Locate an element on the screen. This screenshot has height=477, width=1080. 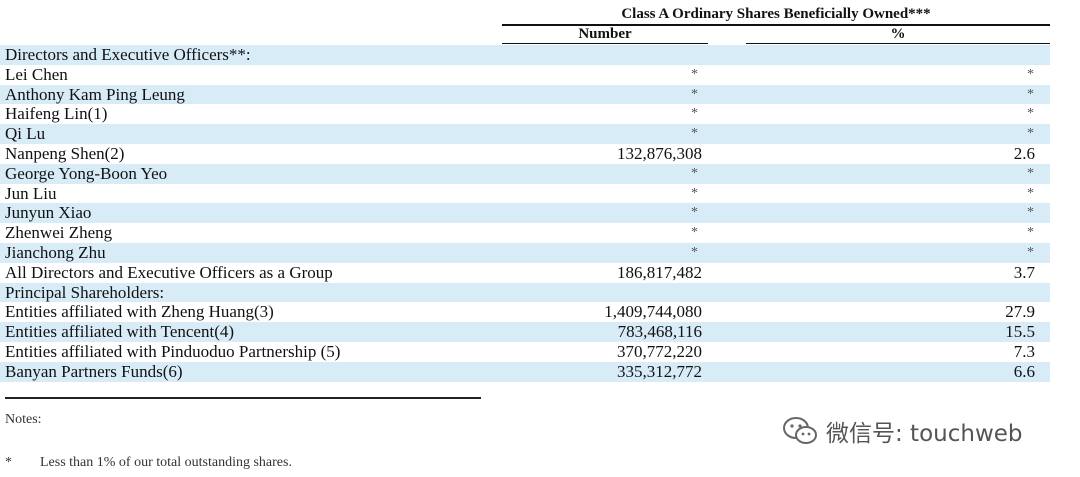
row-name: Jun Liu is located at coordinates (31, 193).